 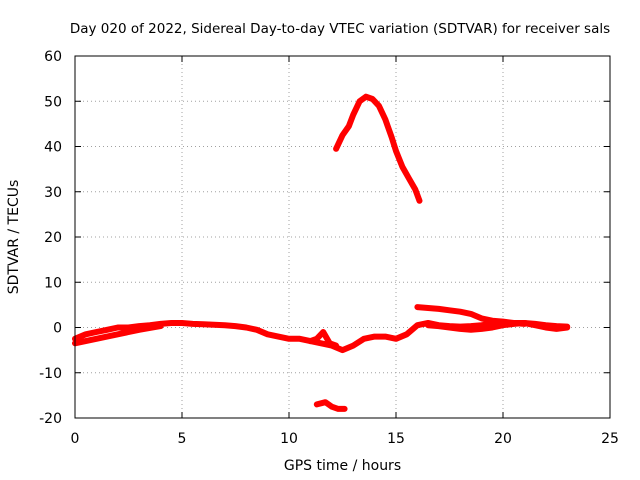 I want to click on y-tick-label: 30, so click(x=53, y=193).